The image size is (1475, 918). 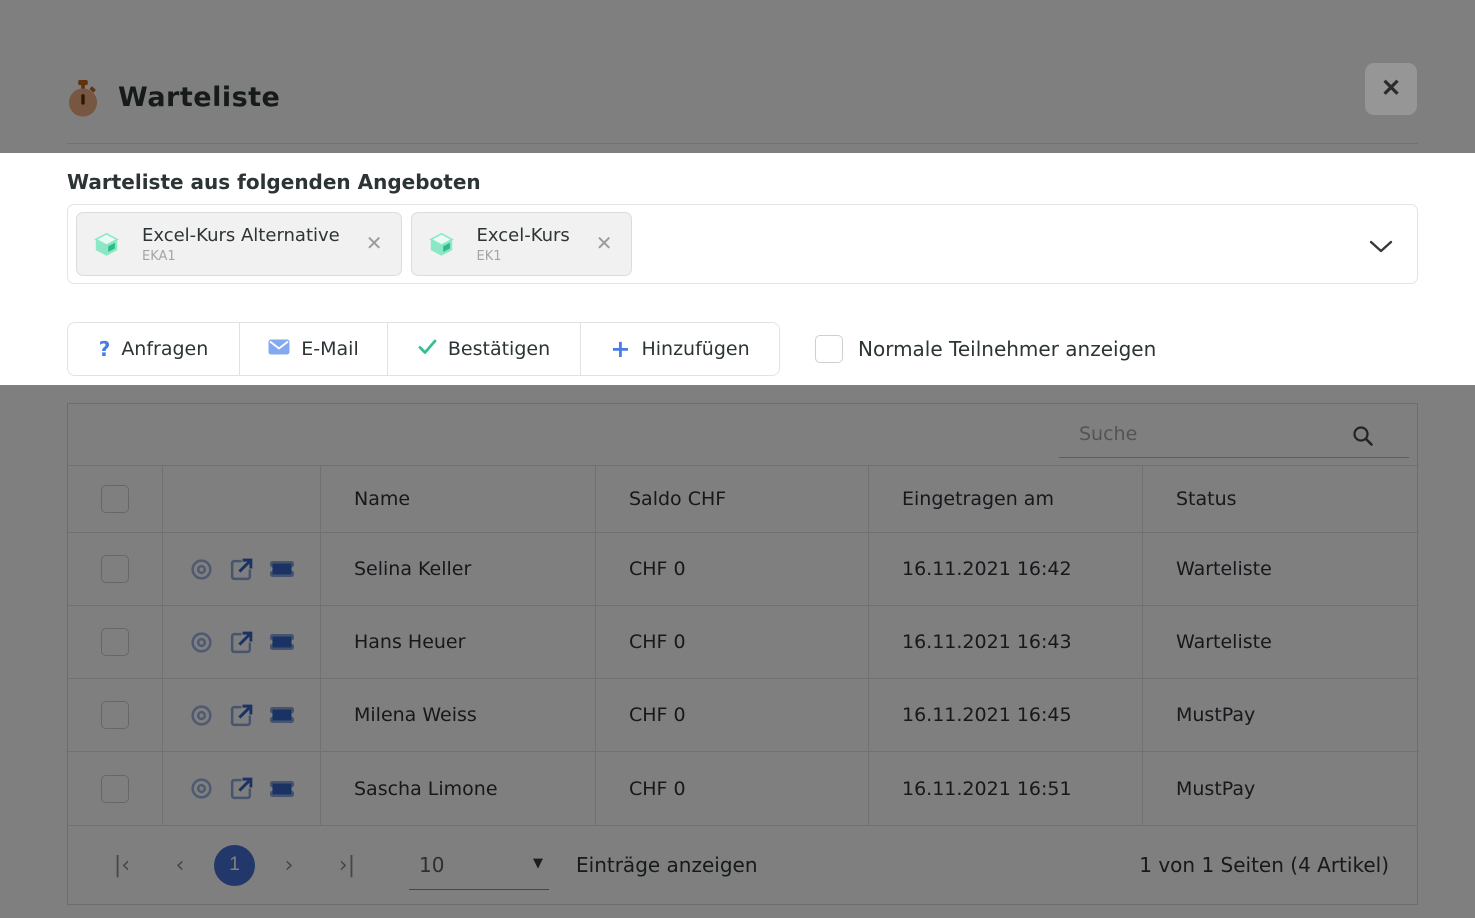 What do you see at coordinates (199, 97) in the screenshot?
I see `page-title: Warteliste` at bounding box center [199, 97].